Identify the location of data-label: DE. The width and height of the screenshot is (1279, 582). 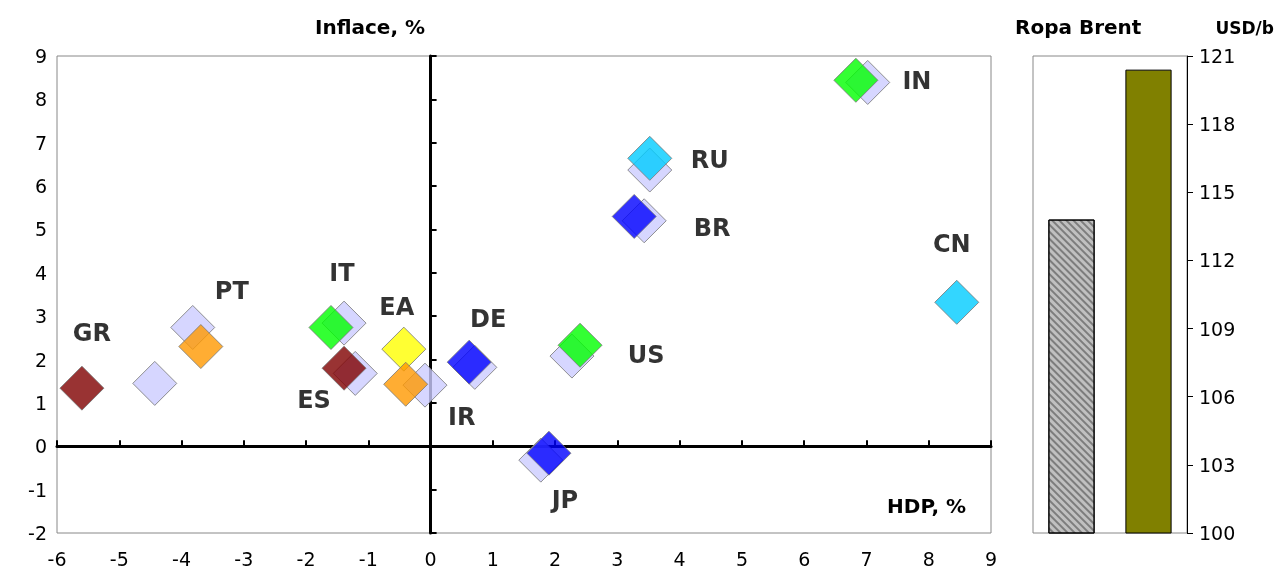
(488, 319).